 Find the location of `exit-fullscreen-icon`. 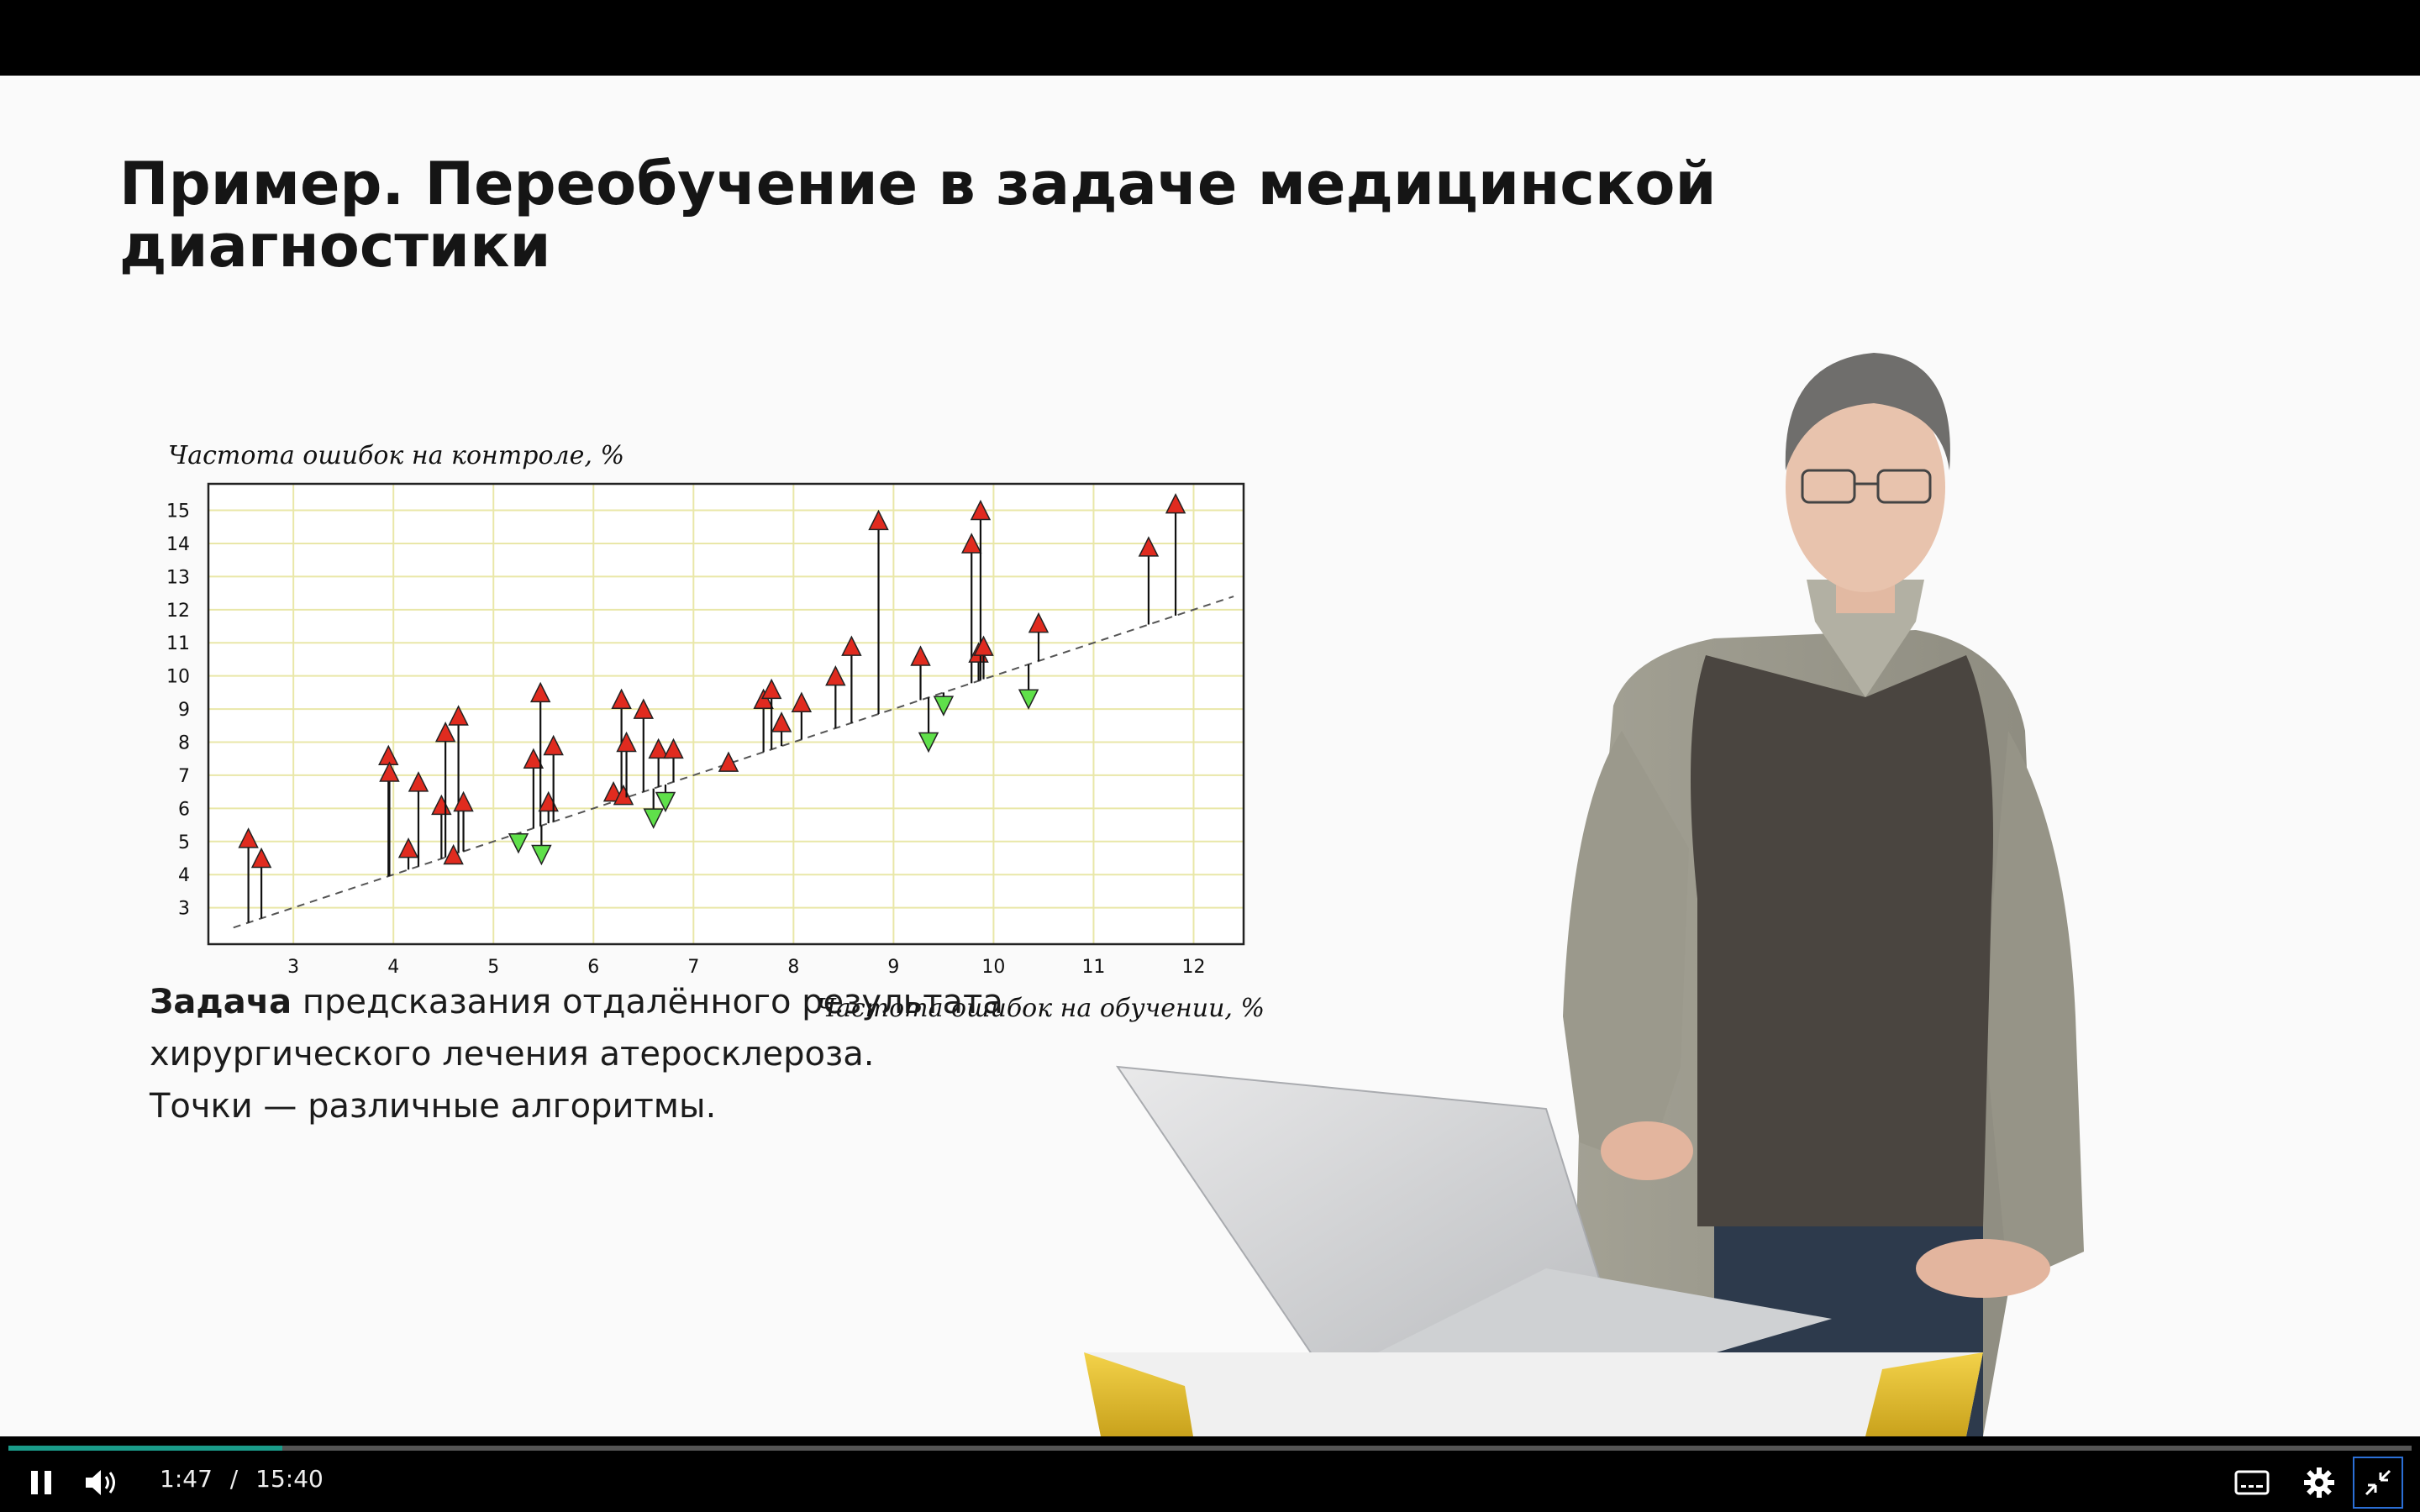

exit-fullscreen-icon is located at coordinates (2378, 1482).